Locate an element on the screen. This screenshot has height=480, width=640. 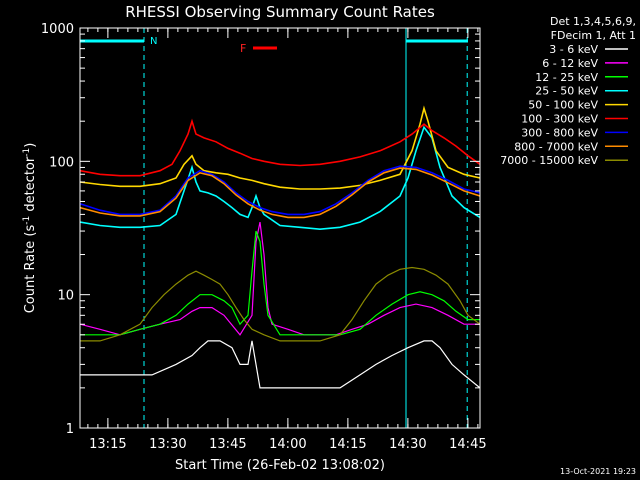
series-line-50-100-kev is located at coordinates (280, 147).